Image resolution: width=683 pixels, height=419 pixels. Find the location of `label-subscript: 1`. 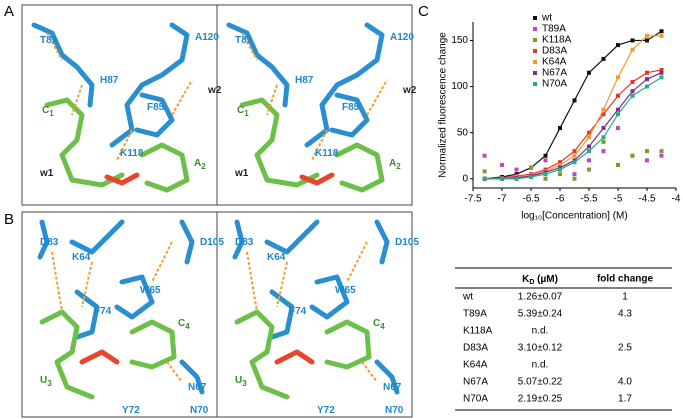

label-subscript: 1 is located at coordinates (246, 113).